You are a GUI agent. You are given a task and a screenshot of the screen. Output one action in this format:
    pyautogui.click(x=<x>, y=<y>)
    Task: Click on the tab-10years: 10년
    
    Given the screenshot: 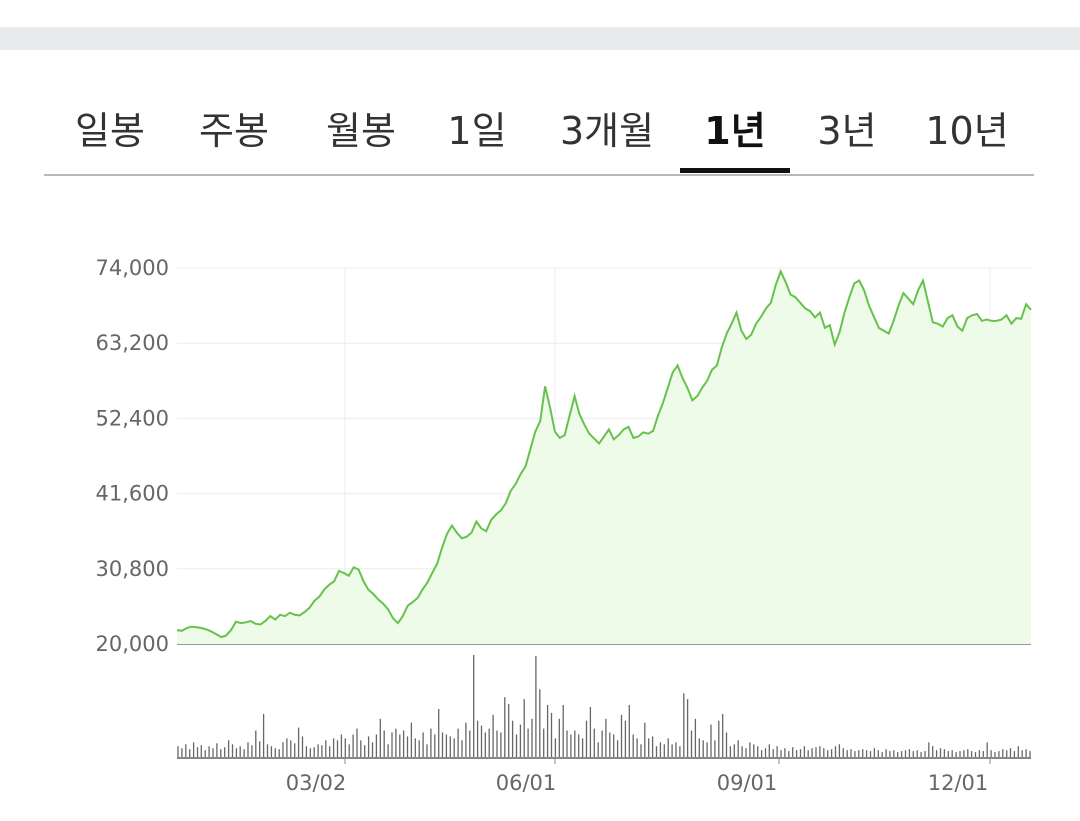 What is the action you would take?
    pyautogui.click(x=967, y=131)
    